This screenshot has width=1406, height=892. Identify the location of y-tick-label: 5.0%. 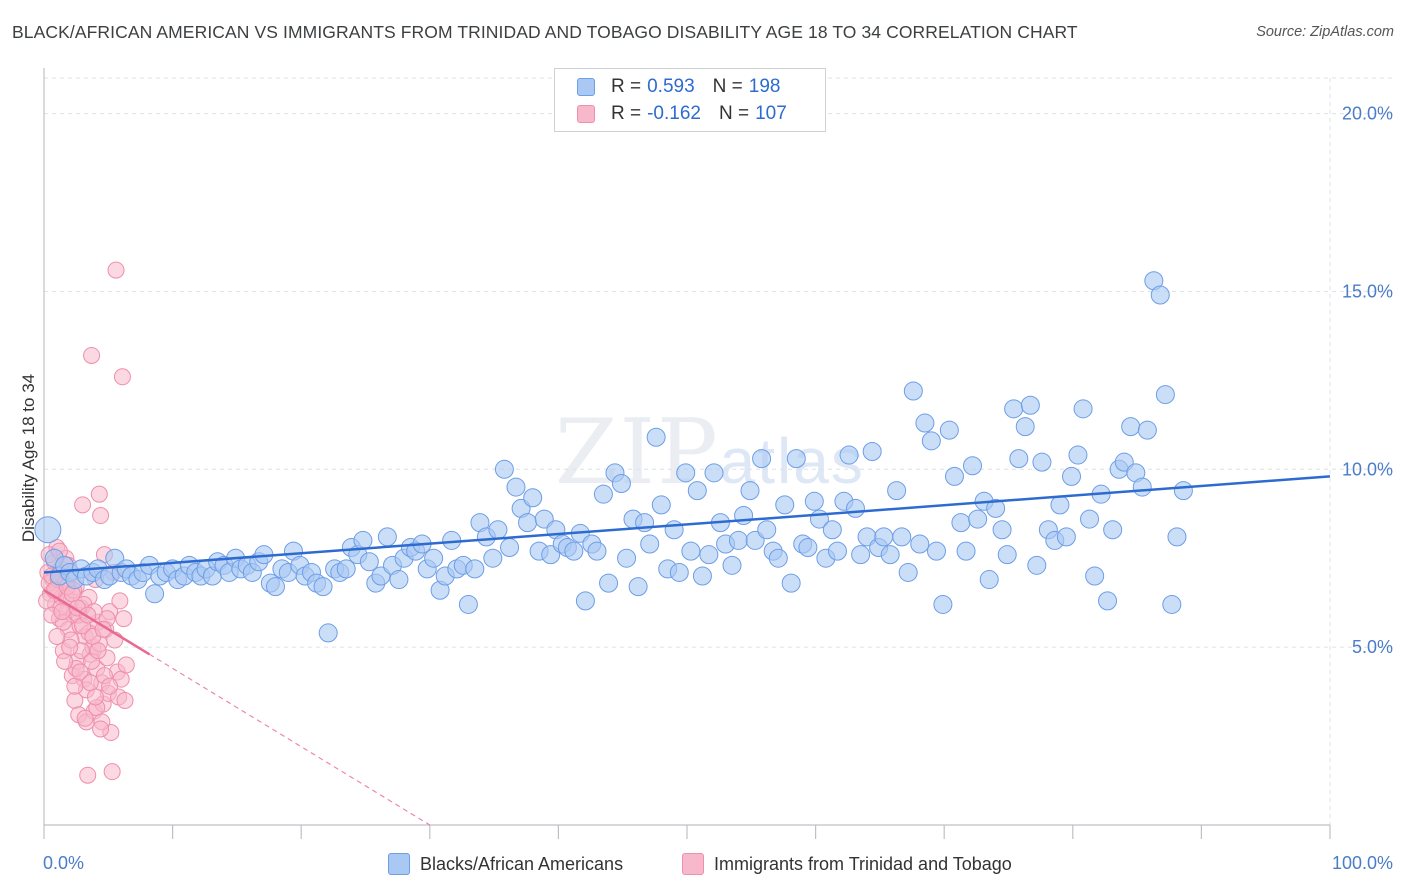
(1372, 647).